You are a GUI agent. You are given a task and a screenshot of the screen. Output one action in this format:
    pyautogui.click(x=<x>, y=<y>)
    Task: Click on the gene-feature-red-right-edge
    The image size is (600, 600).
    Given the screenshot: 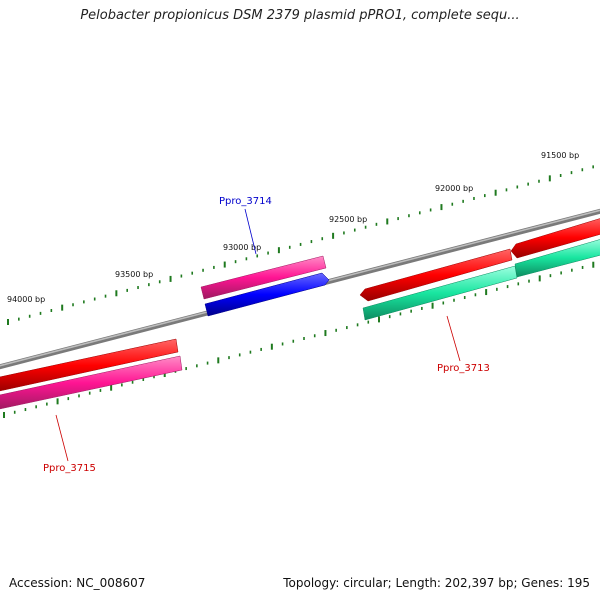 What is the action you would take?
    pyautogui.click(x=555, y=238)
    